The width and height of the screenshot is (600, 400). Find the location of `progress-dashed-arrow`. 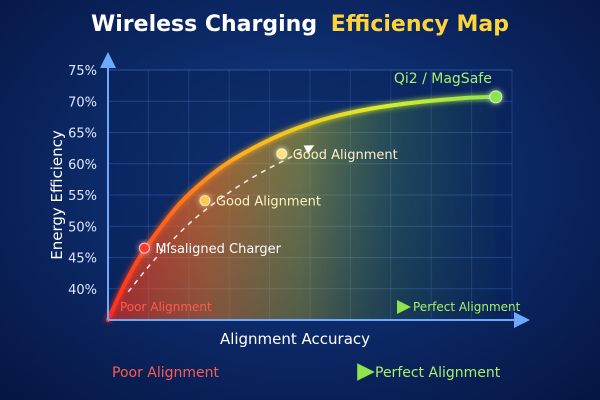

progress-dashed-arrow is located at coordinates (221, 219).